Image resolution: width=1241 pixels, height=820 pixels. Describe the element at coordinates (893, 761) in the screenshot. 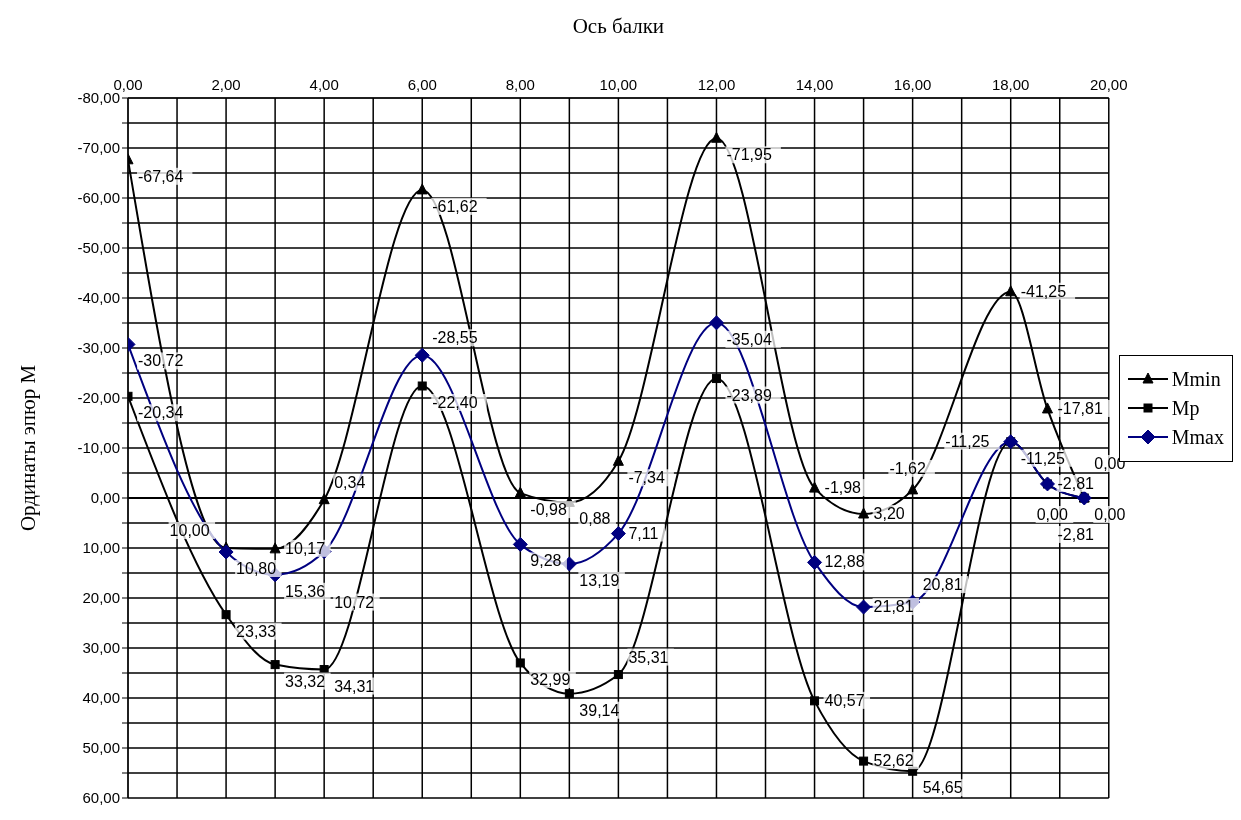

I see `data-label: 52,62` at that location.